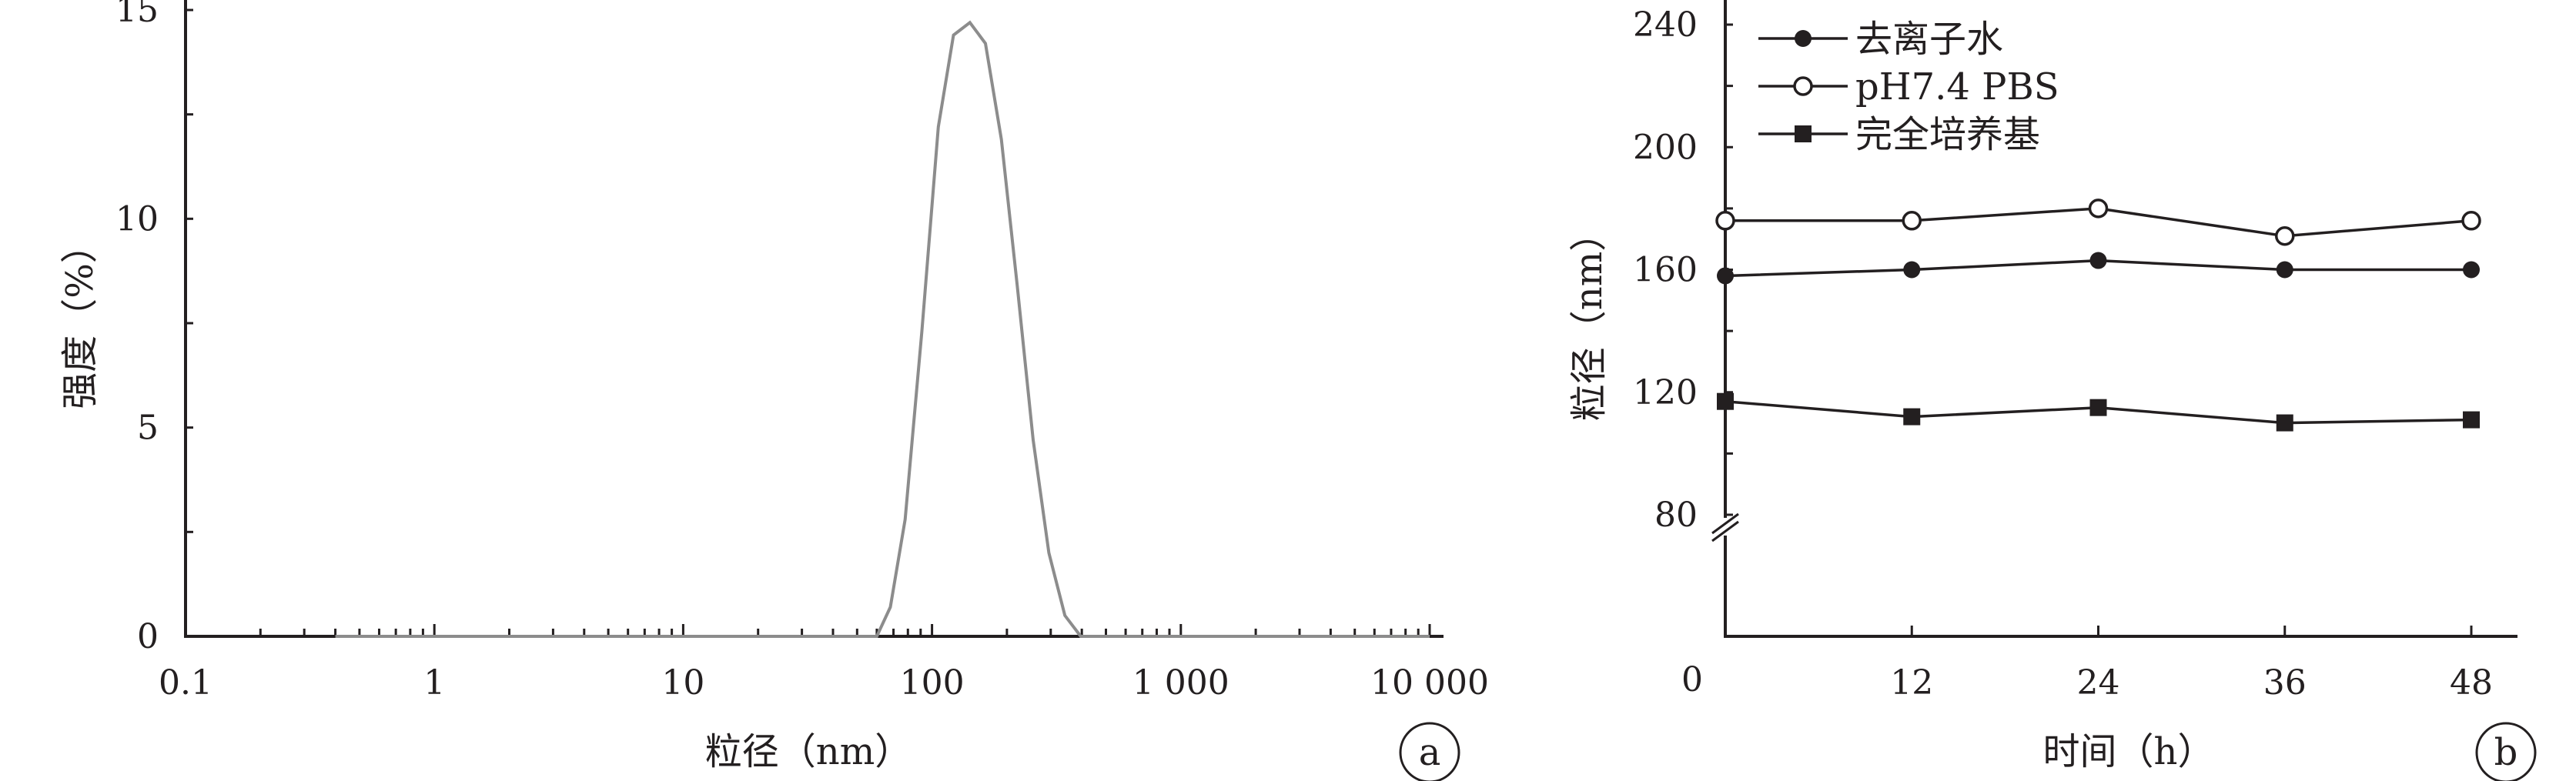 The width and height of the screenshot is (2576, 781). I want to click on y-tick-label: 80, so click(1676, 515).